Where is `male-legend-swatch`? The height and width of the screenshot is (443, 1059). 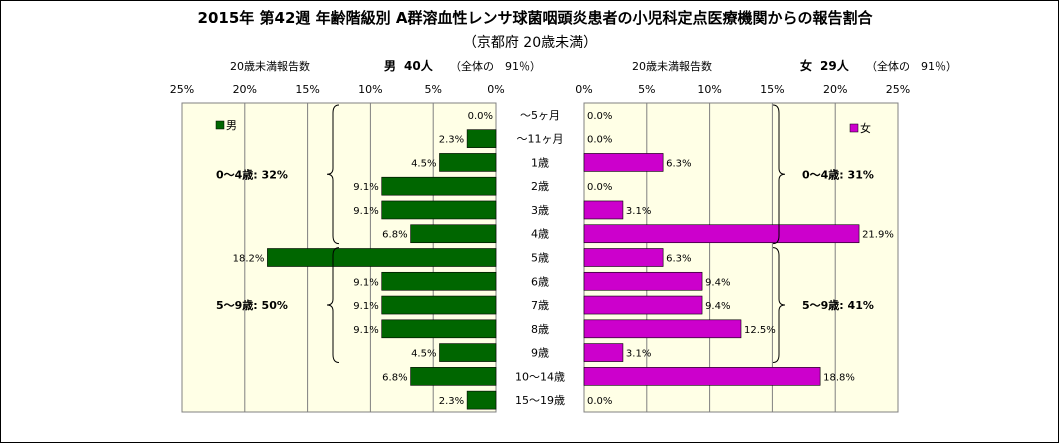 male-legend-swatch is located at coordinates (220, 125).